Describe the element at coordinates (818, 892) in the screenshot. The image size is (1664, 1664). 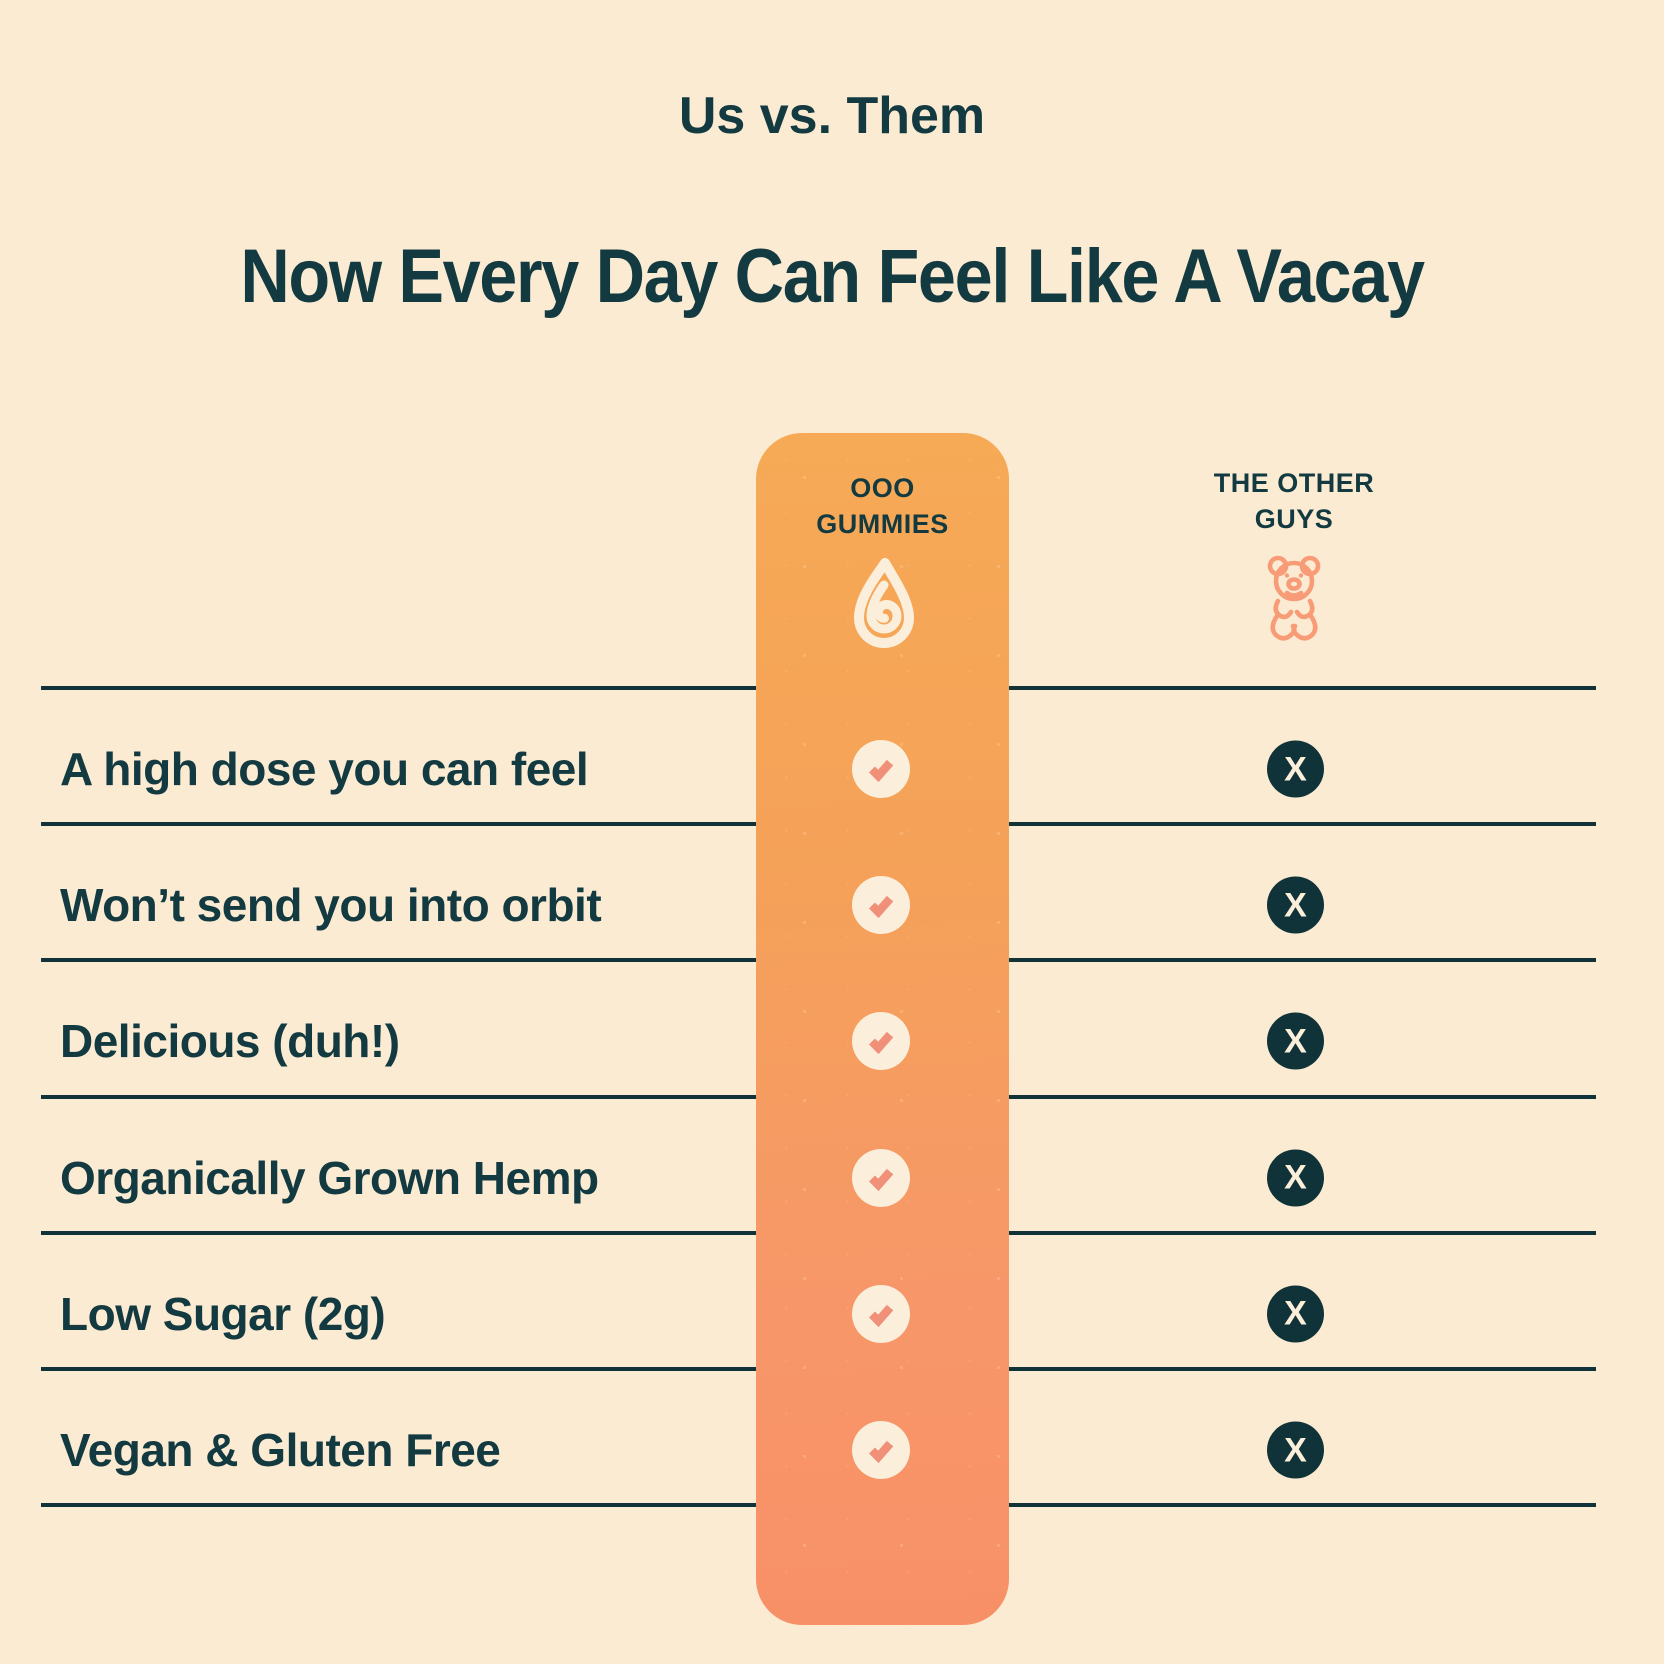
I see `table-row: Won’t send you into orbit X` at that location.